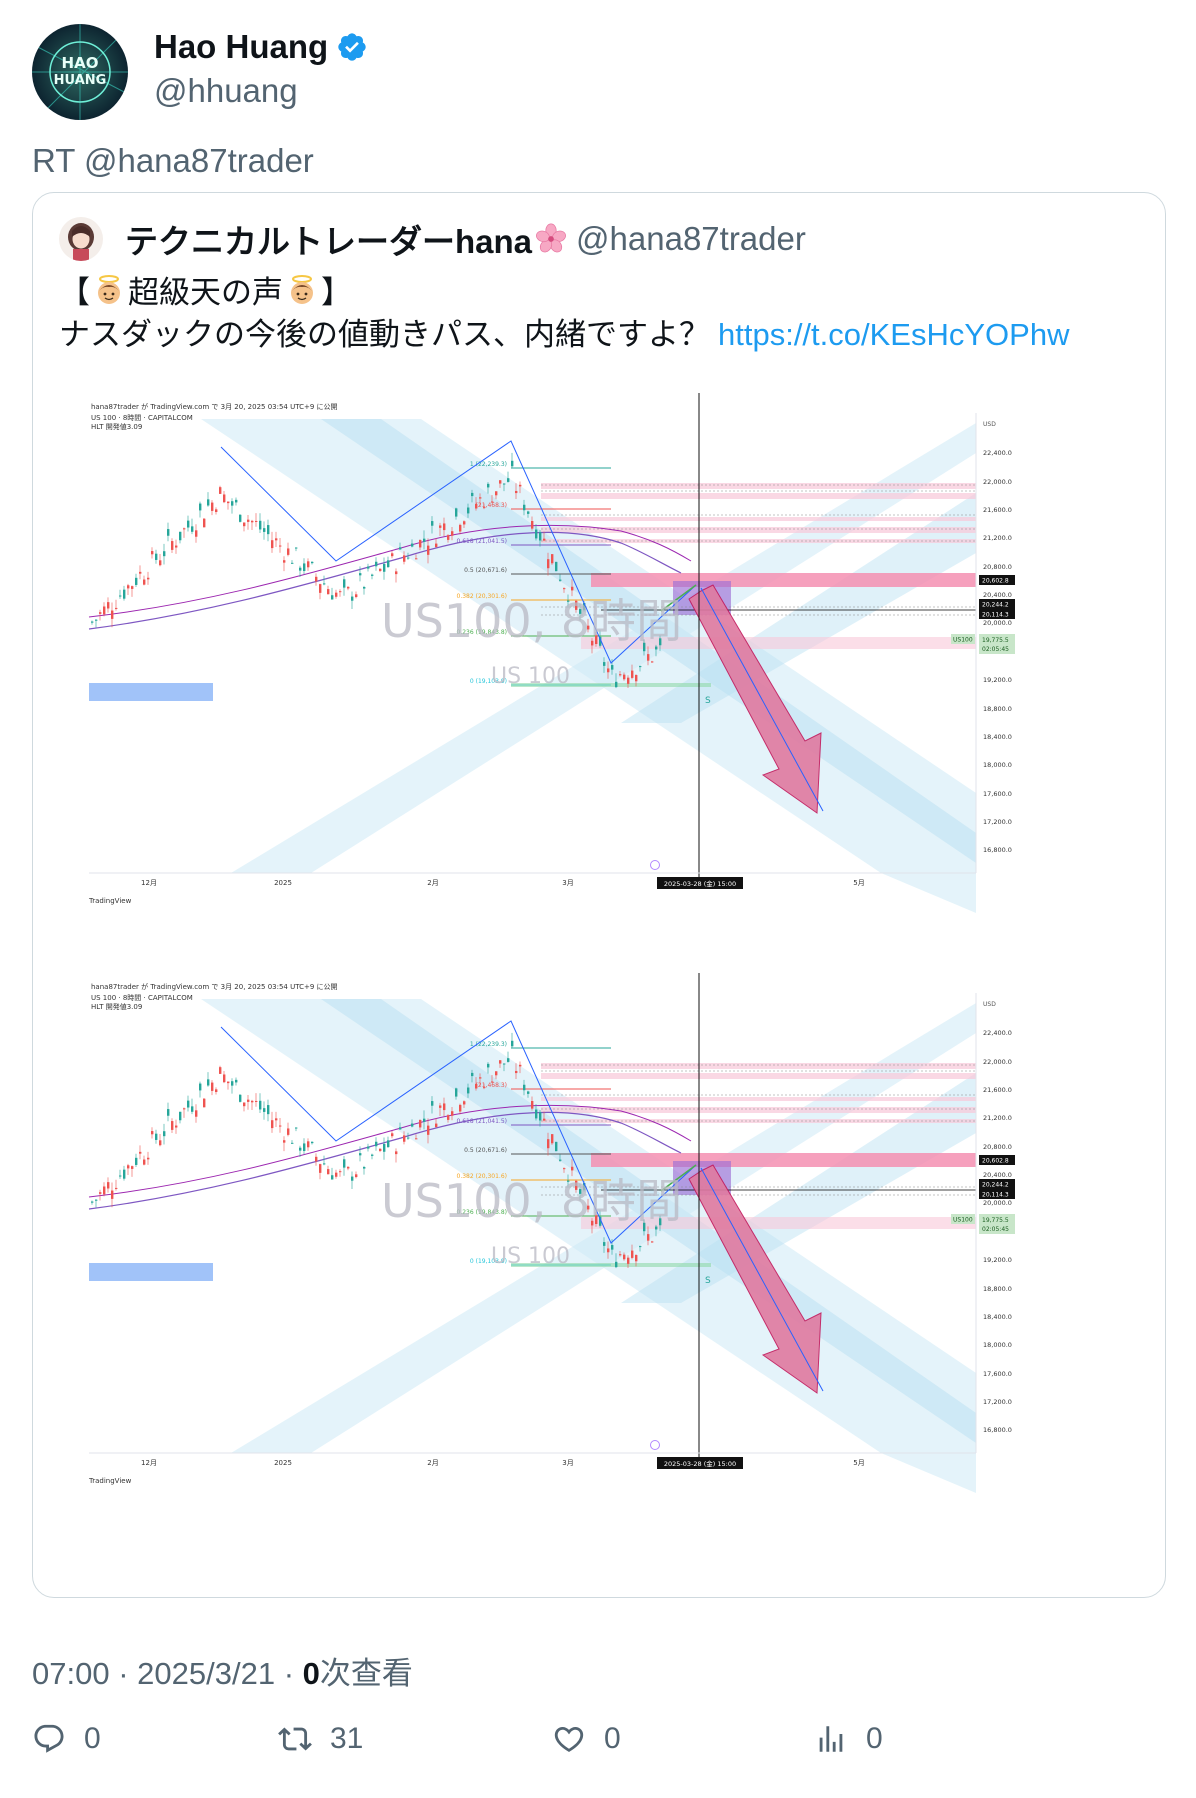 The image size is (1196, 1798). Describe the element at coordinates (336, 292) in the screenshot. I see `bracket-close: 】` at that location.